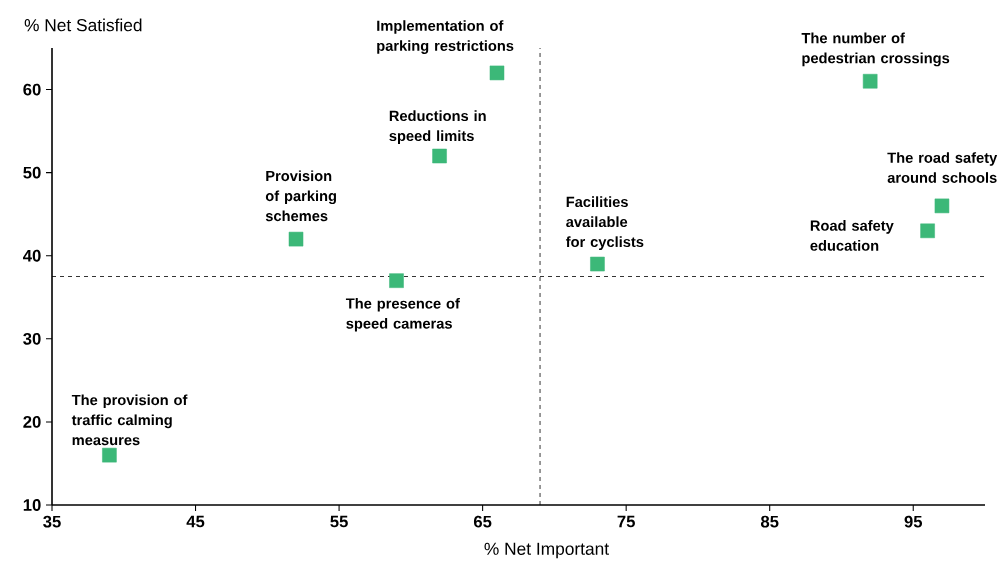  What do you see at coordinates (52, 521) in the screenshot?
I see `x-tick-label: 35` at bounding box center [52, 521].